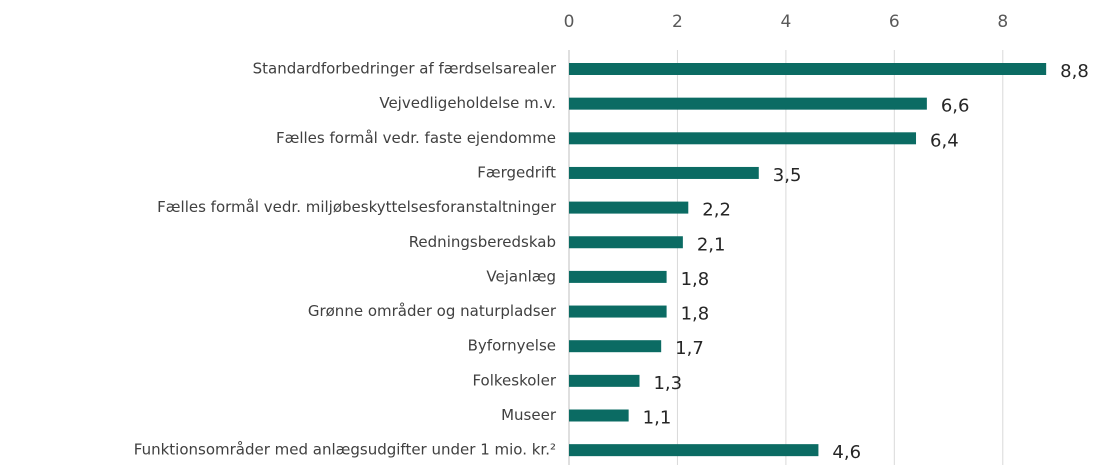 Image resolution: width=1097 pixels, height=465 pixels. Describe the element at coordinates (432, 311) in the screenshot. I see `category-label: Grønne områder og naturpladser` at that location.